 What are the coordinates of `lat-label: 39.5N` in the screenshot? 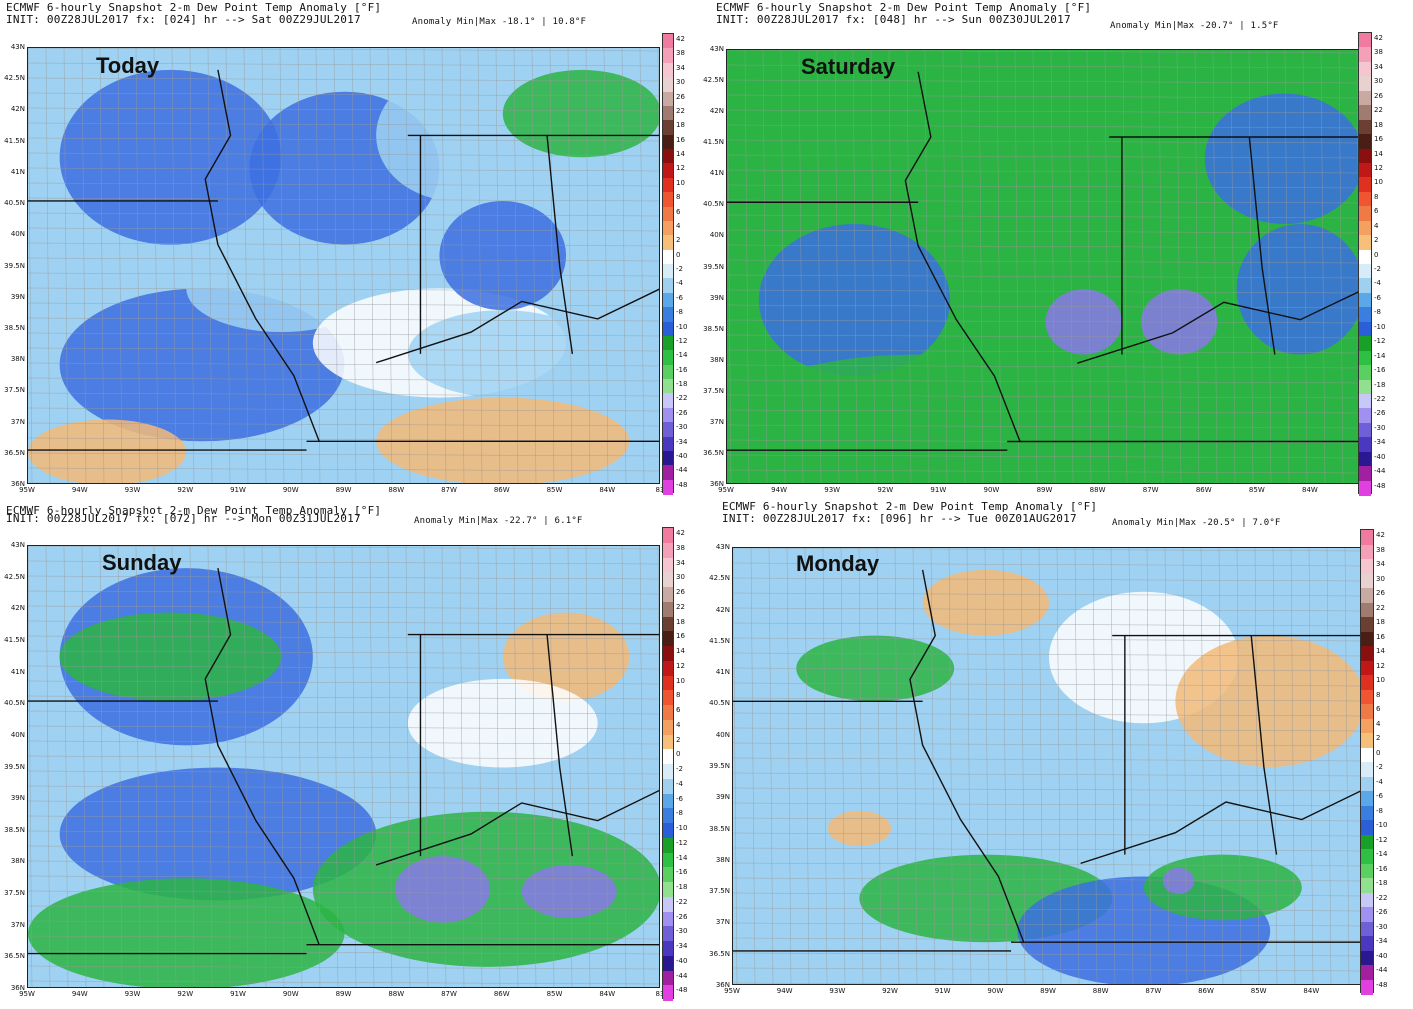 It's located at (719, 766).